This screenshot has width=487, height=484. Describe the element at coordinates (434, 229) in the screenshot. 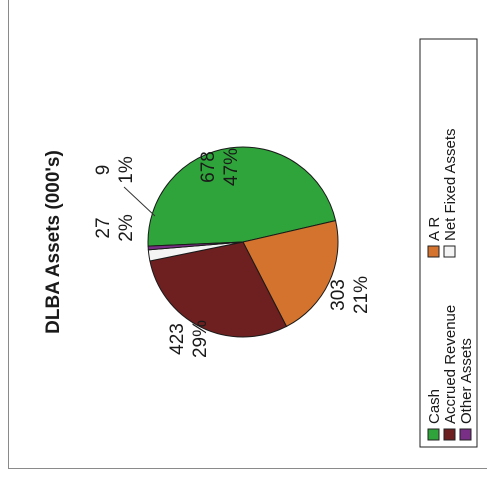

I see `legend-label-ar: A R` at that location.